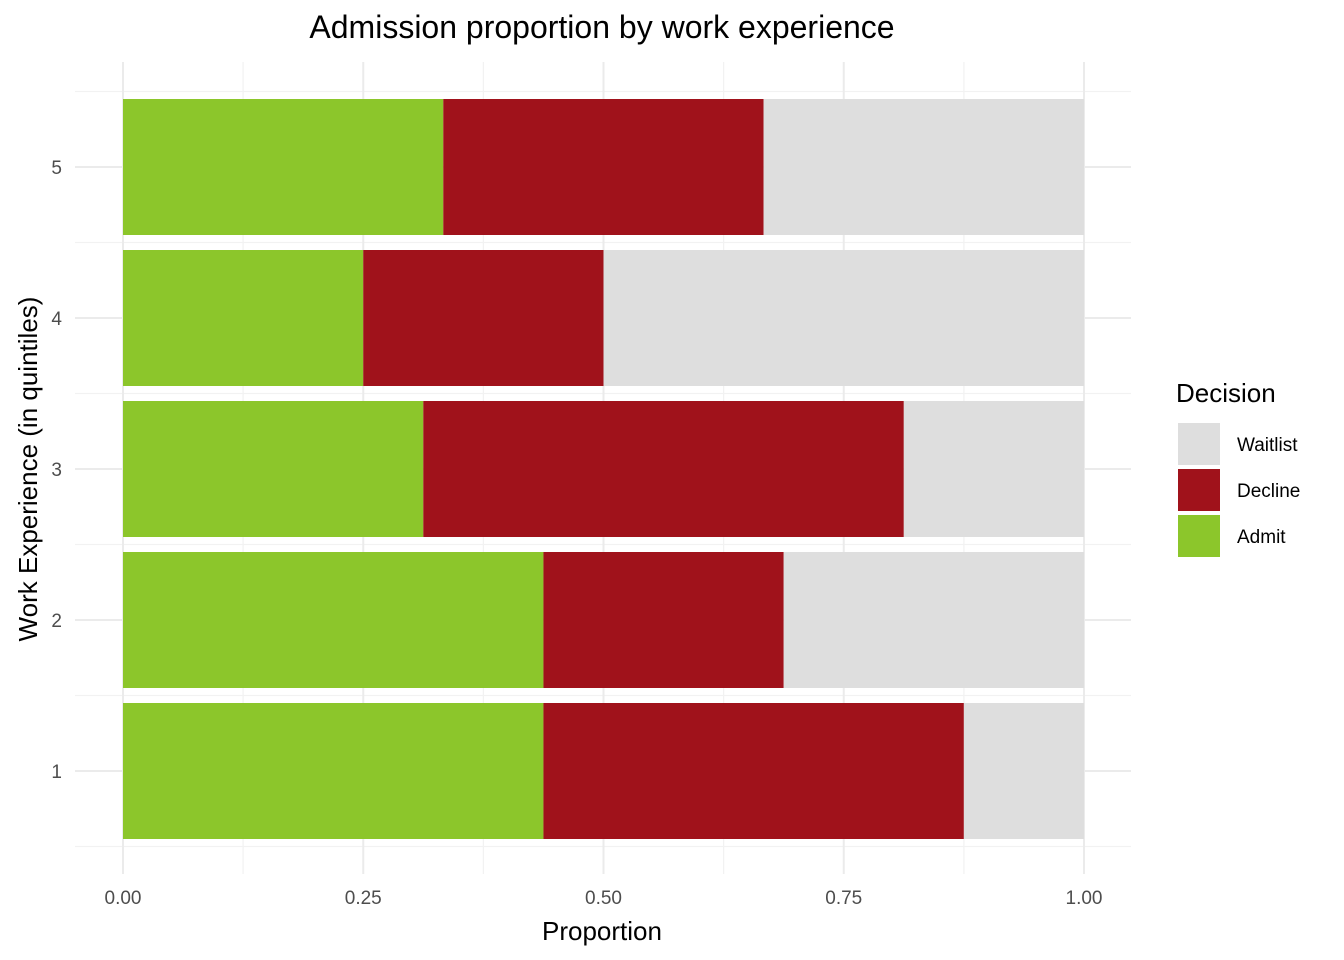 The width and height of the screenshot is (1344, 960). What do you see at coordinates (602, 931) in the screenshot?
I see `x-axis-title: Proportion` at bounding box center [602, 931].